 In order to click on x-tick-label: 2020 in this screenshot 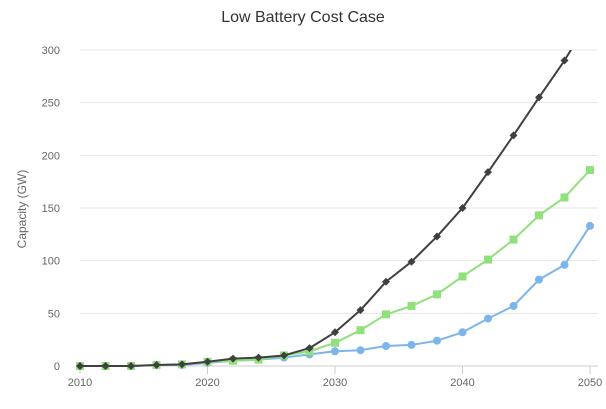, I will do `click(207, 383)`.